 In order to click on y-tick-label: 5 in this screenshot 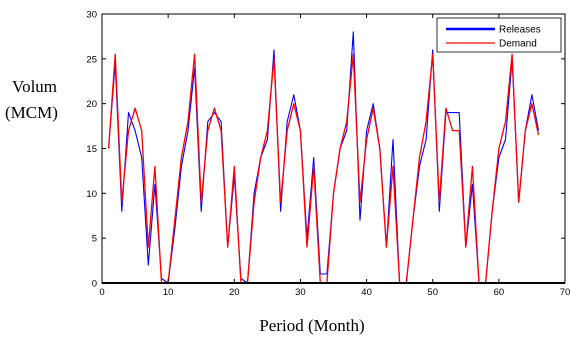, I will do `click(94, 239)`.